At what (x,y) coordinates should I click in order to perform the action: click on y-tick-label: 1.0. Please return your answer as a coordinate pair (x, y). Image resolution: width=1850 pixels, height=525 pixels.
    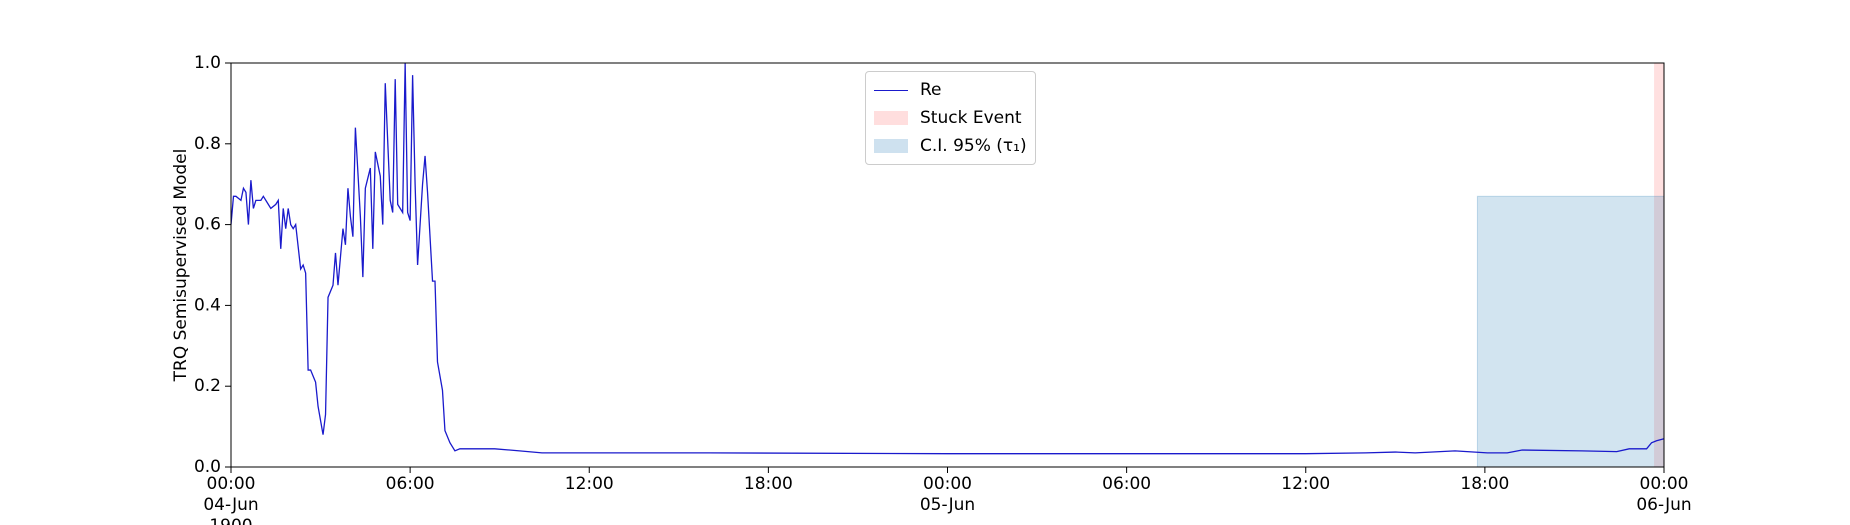
    Looking at the image, I should click on (207, 63).